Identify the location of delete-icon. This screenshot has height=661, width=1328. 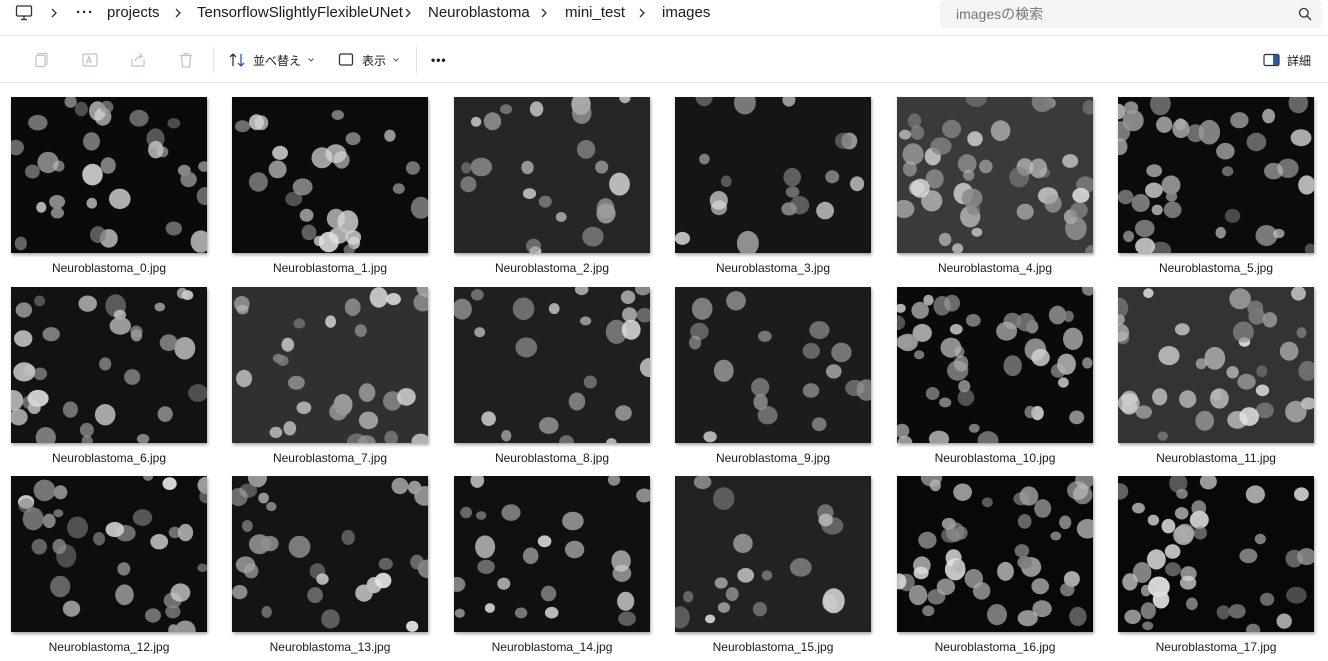
(186, 60).